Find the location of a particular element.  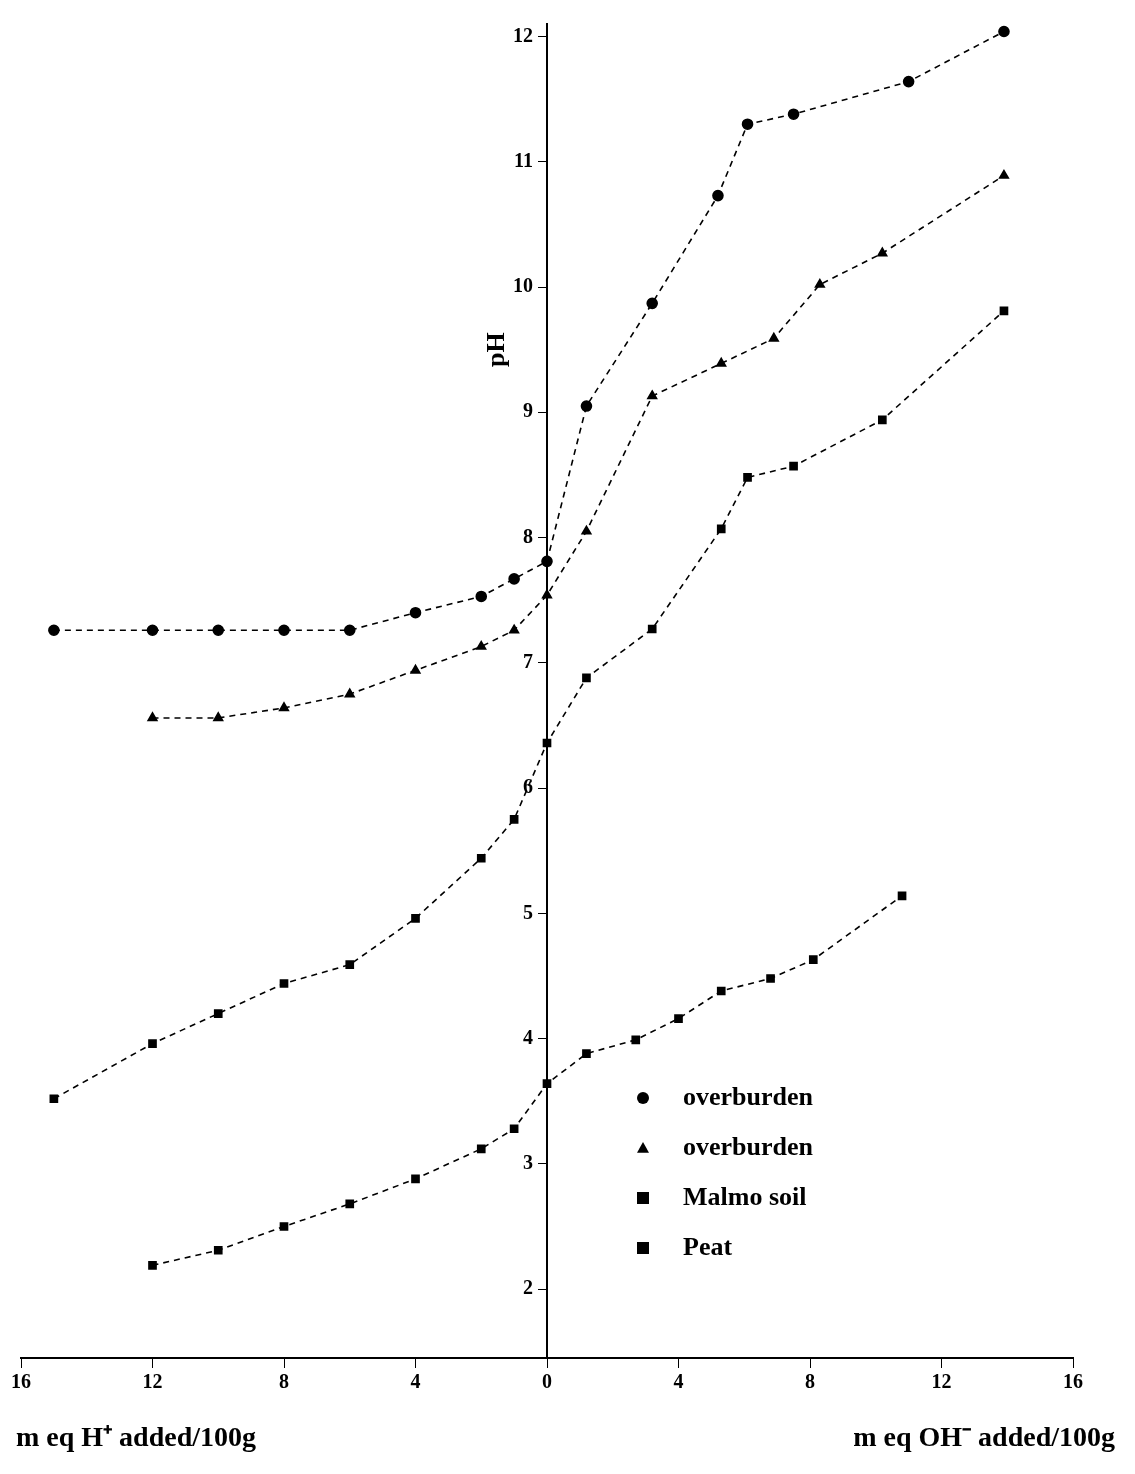

legend-label: Peat is located at coordinates (708, 1246).